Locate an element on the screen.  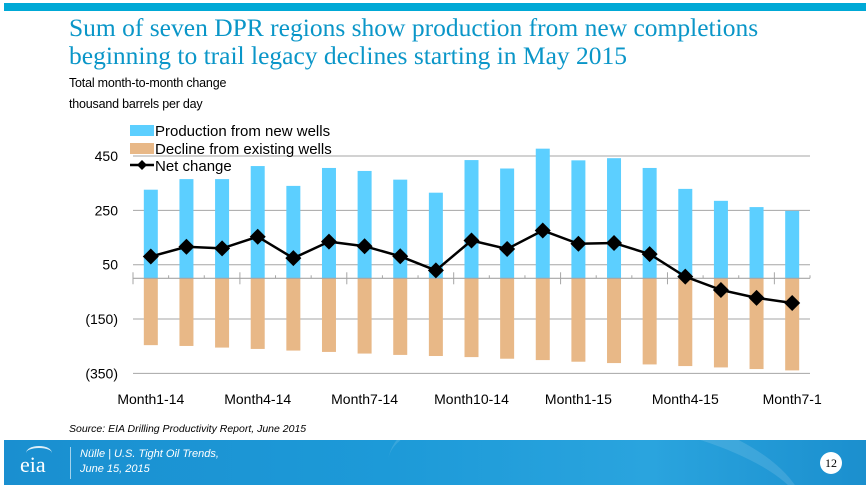
footer-separator is located at coordinates (70, 463).